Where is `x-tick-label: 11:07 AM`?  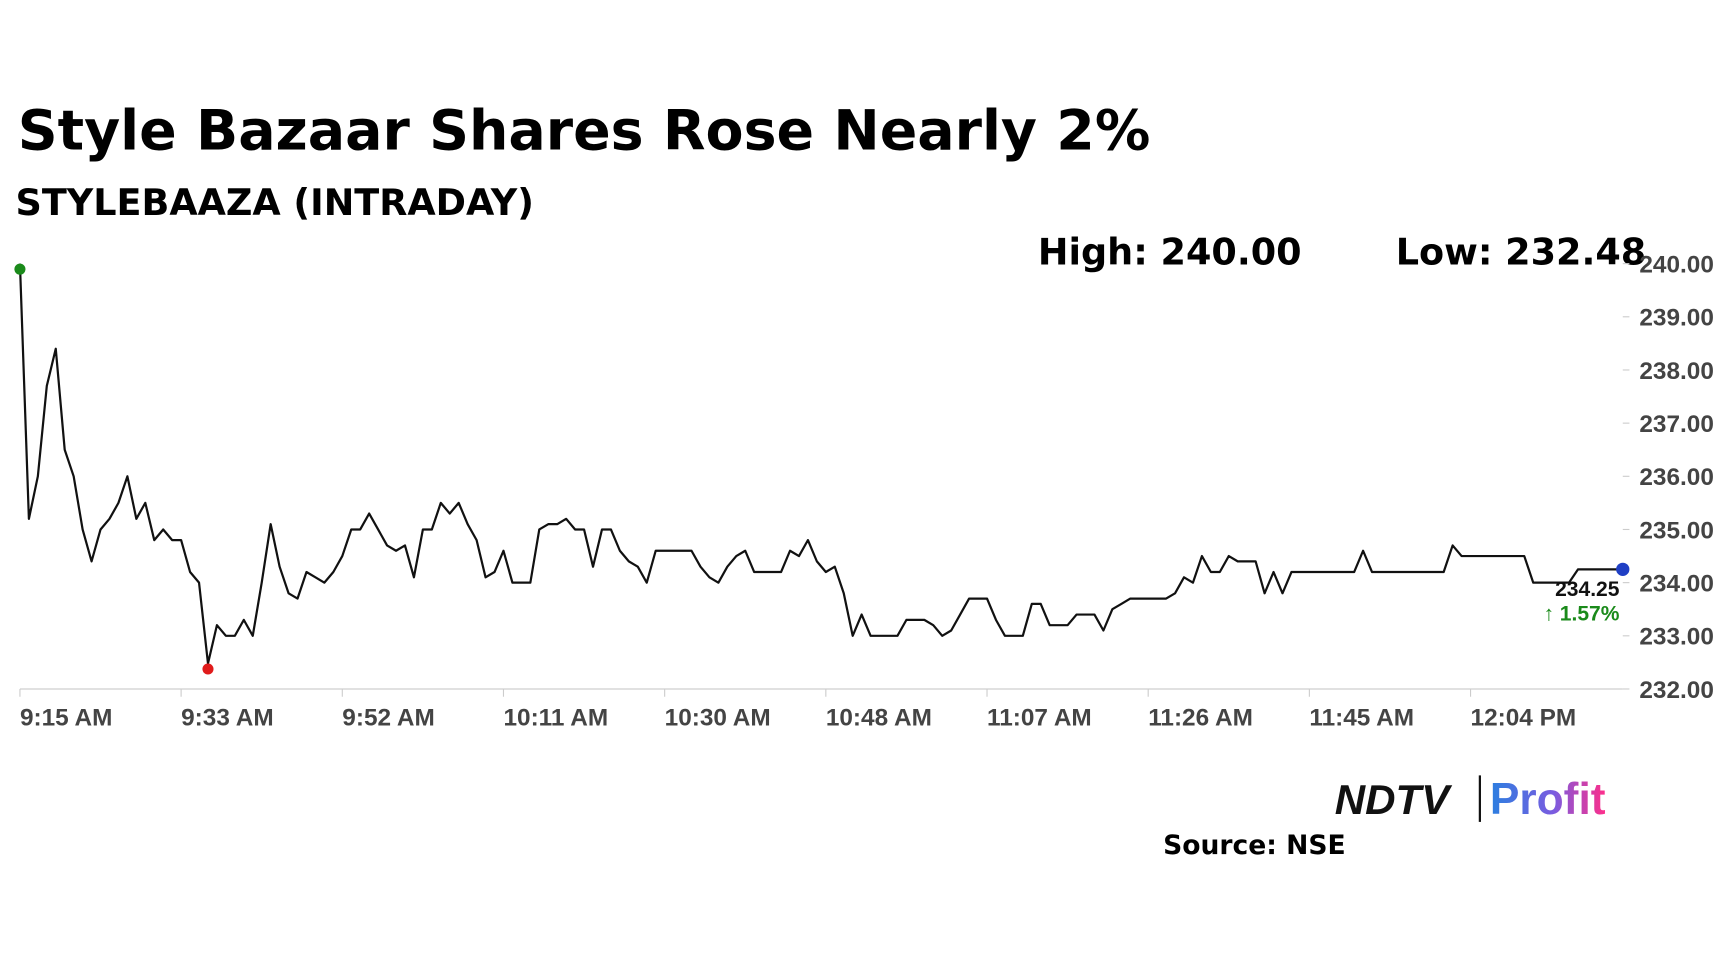 x-tick-label: 11:07 AM is located at coordinates (1039, 718).